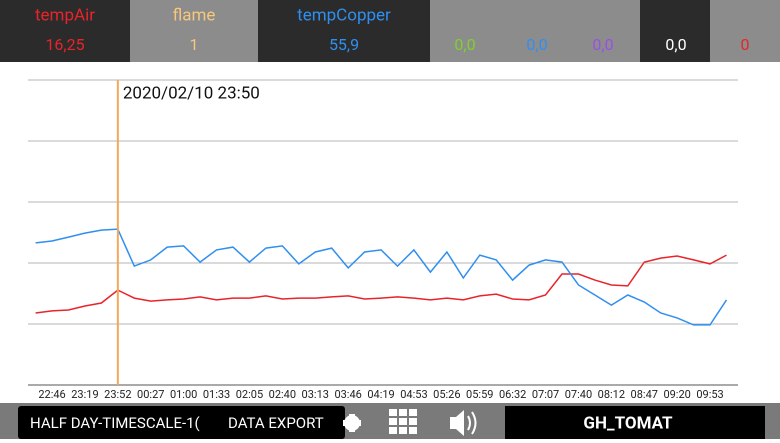 The image size is (780, 443). I want to click on x-tick-label: 23:52, so click(117, 394).